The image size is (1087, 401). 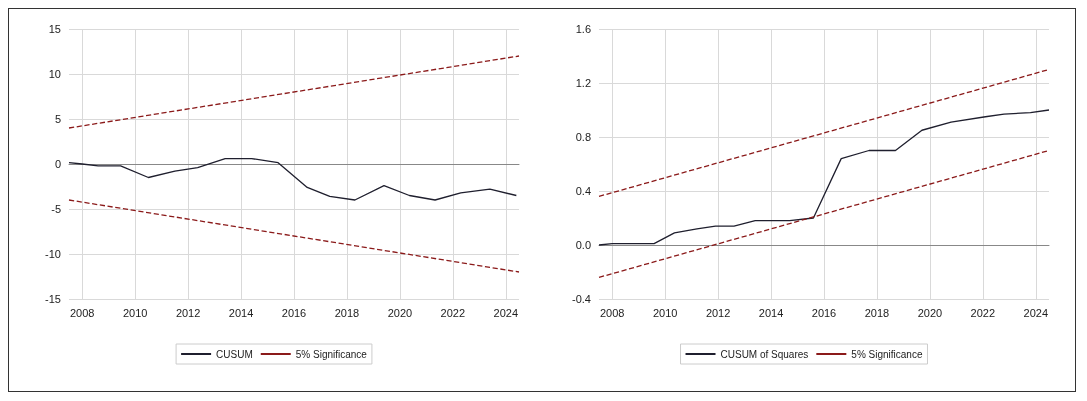 I want to click on y-tick-label: 15, so click(x=54, y=29).